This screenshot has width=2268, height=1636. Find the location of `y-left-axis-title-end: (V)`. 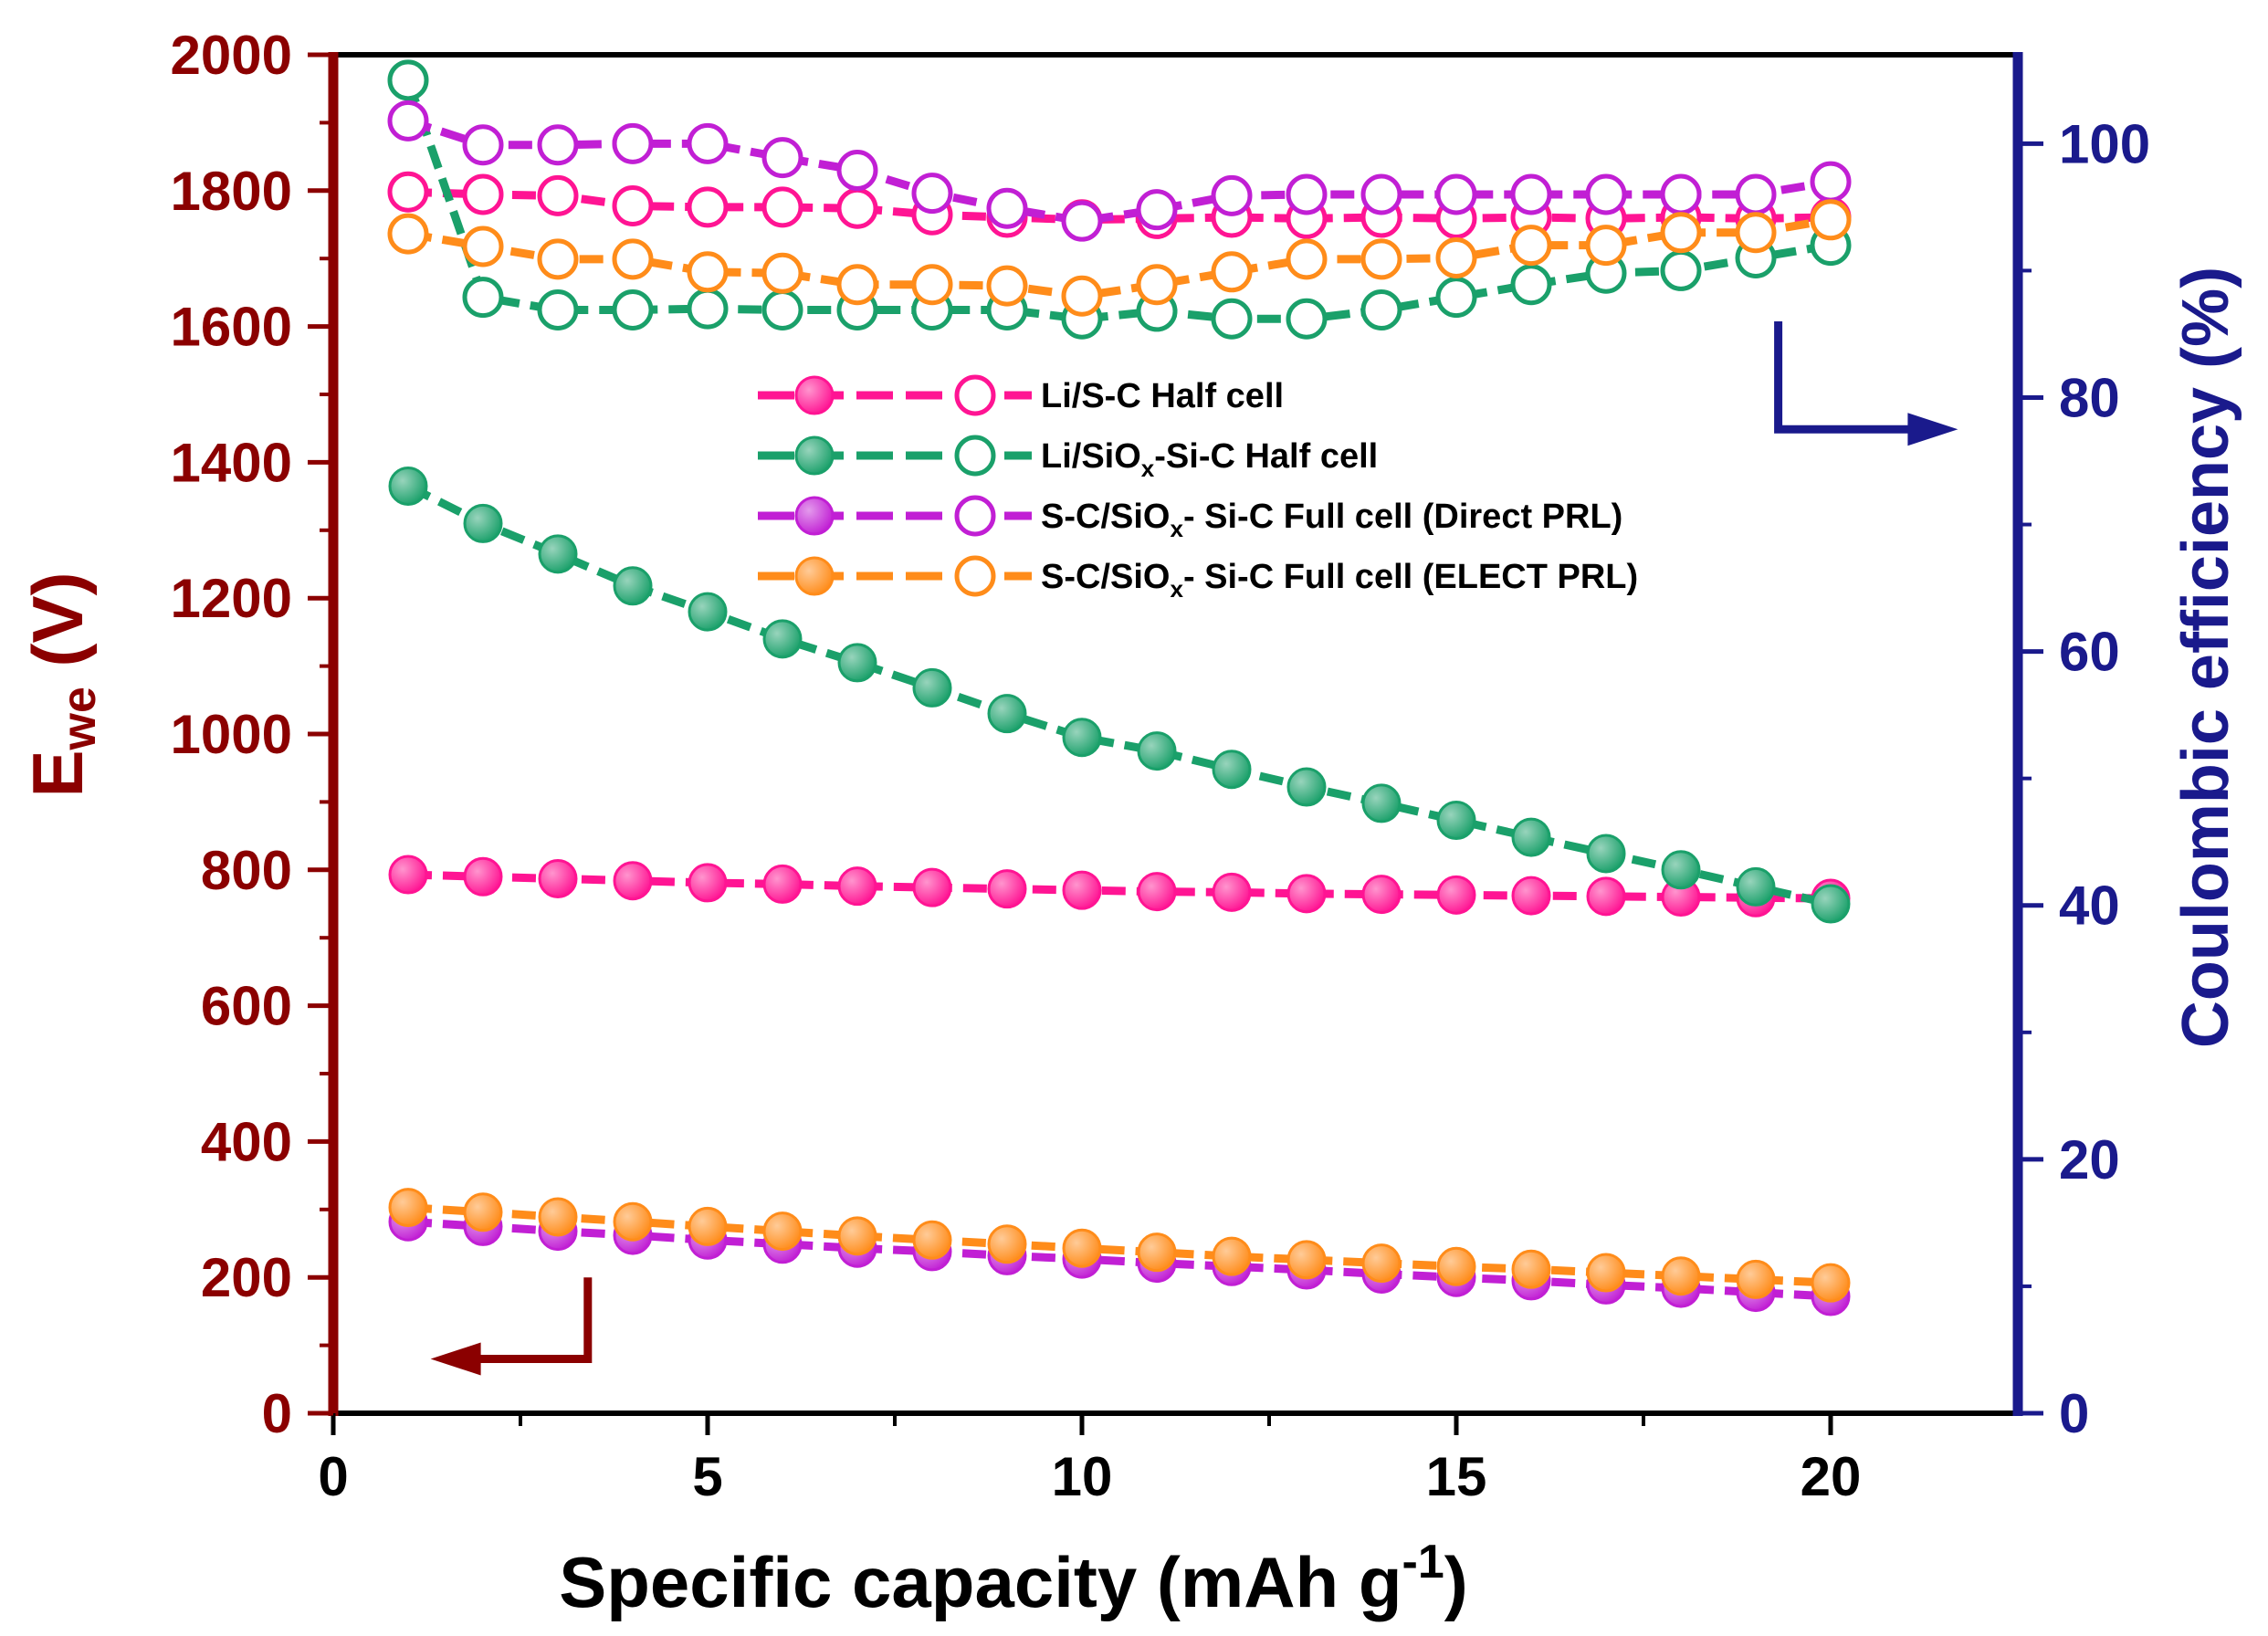

y-left-axis-title-end: (V) is located at coordinates (57, 629).